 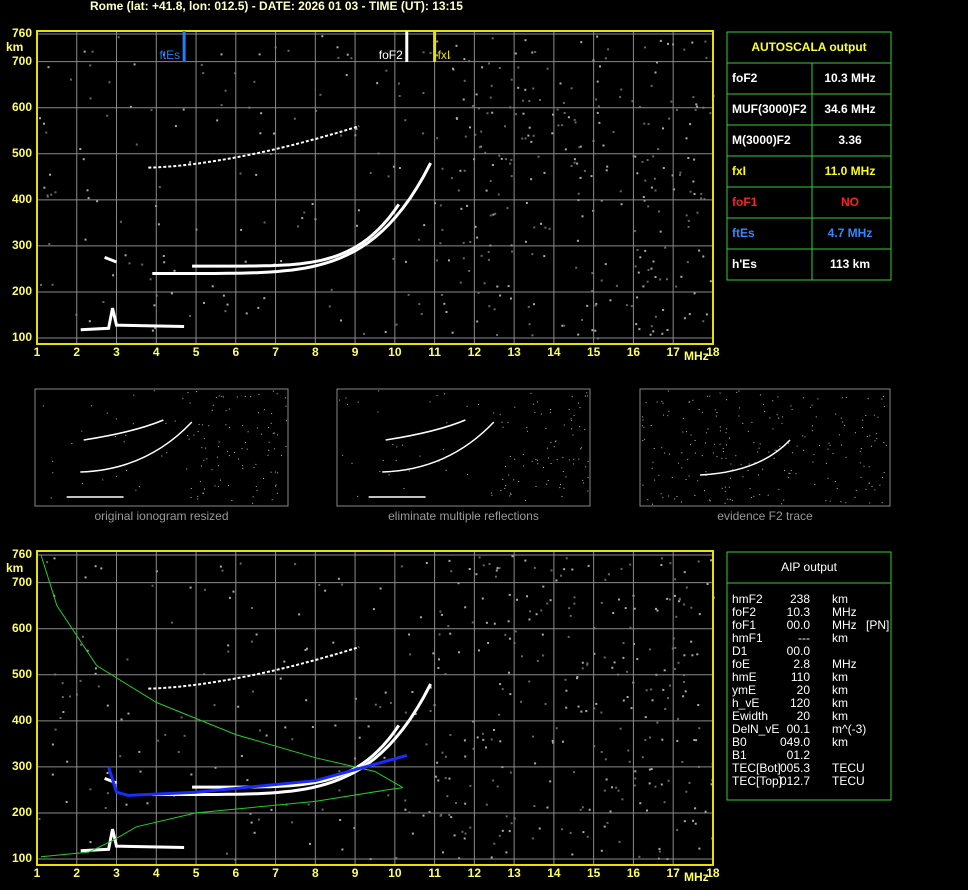 I want to click on y-tick-label: 100, so click(x=22, y=858).